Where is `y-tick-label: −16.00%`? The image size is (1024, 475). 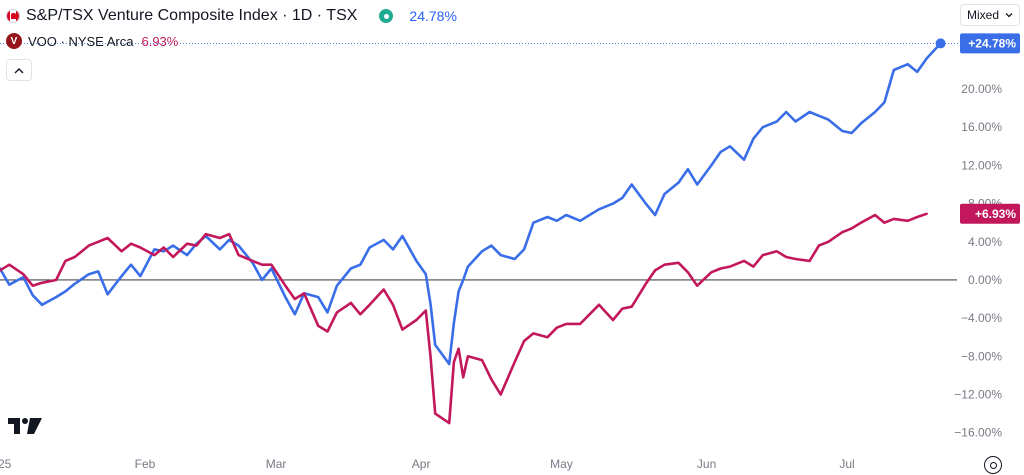 y-tick-label: −16.00% is located at coordinates (978, 433).